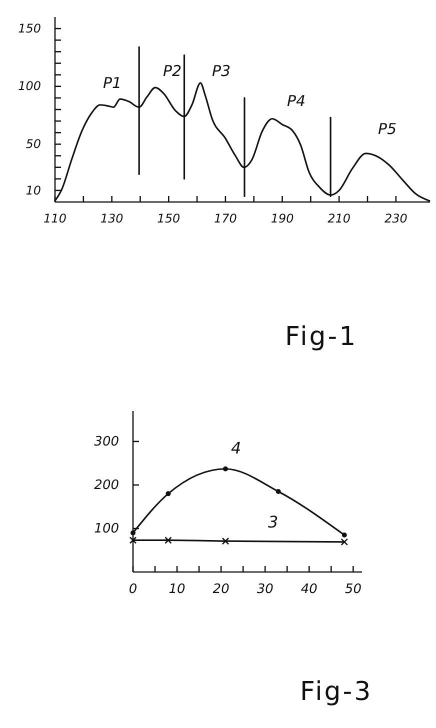 The height and width of the screenshot is (728, 436). What do you see at coordinates (265, 590) in the screenshot?
I see `x-tick-label: 30` at bounding box center [265, 590].